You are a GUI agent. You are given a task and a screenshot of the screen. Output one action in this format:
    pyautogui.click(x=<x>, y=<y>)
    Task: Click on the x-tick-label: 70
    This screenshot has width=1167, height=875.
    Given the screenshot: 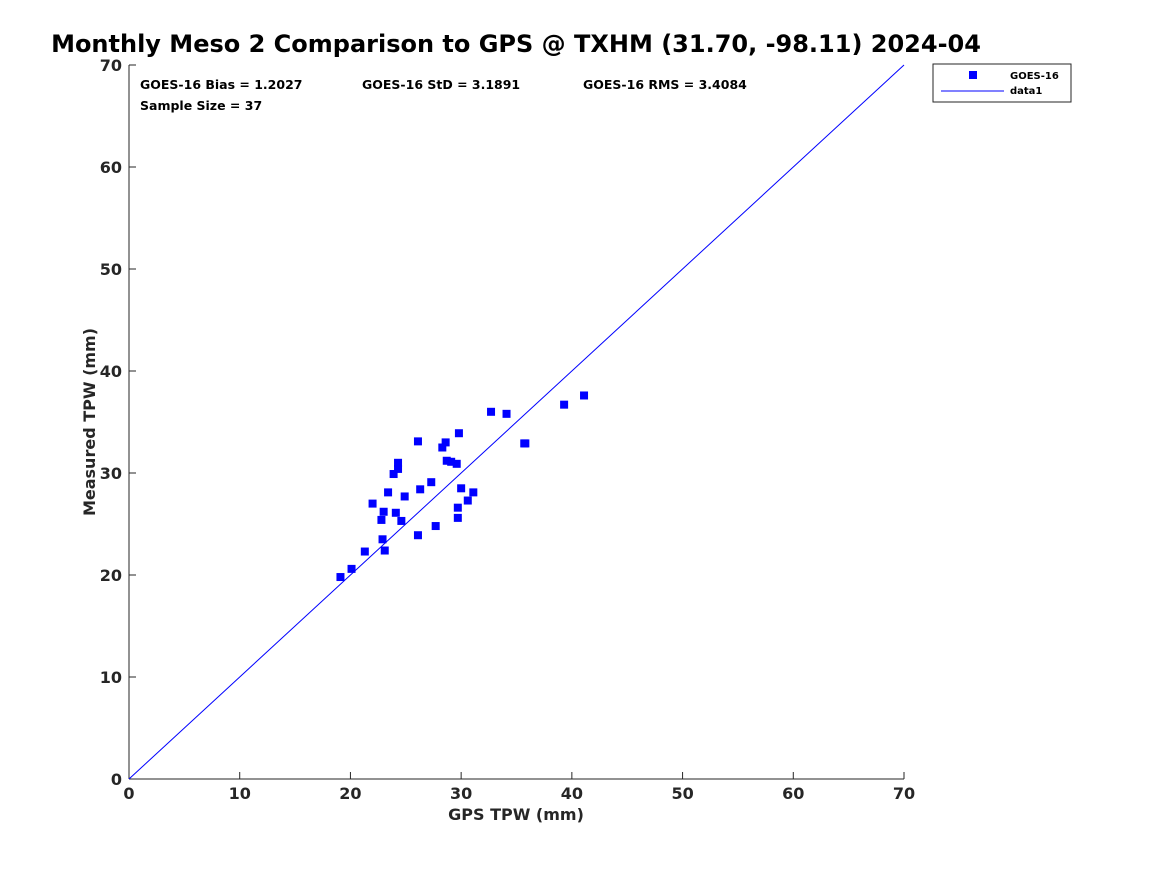 What is the action you would take?
    pyautogui.click(x=904, y=793)
    